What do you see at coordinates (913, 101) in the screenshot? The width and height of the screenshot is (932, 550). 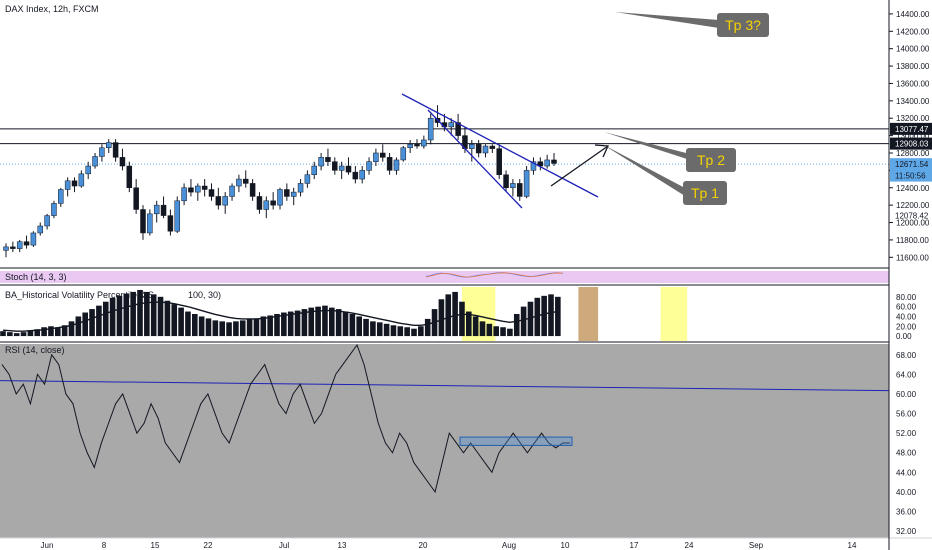 I see `price-tick-label: 13400.00` at bounding box center [913, 101].